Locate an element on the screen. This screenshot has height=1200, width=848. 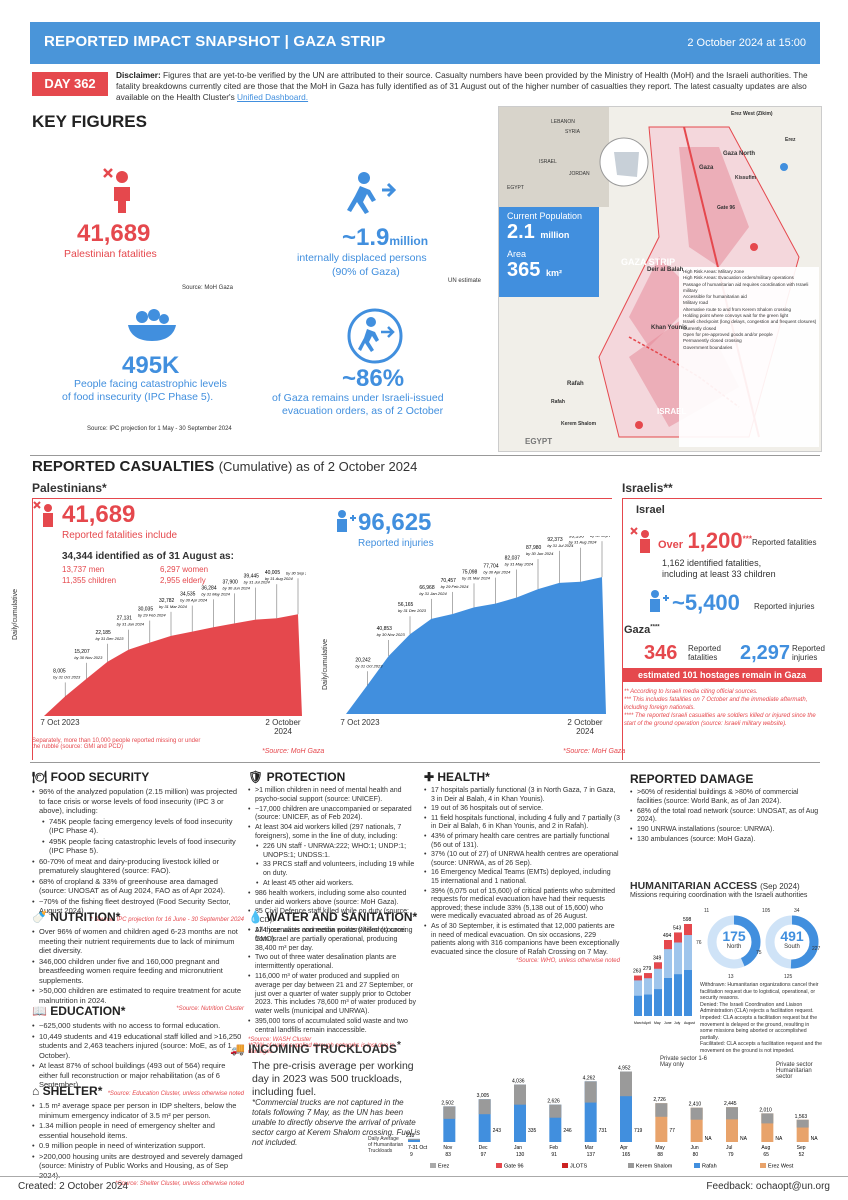
palestinians-title: Palestinians* is located at coordinates (69, 488).